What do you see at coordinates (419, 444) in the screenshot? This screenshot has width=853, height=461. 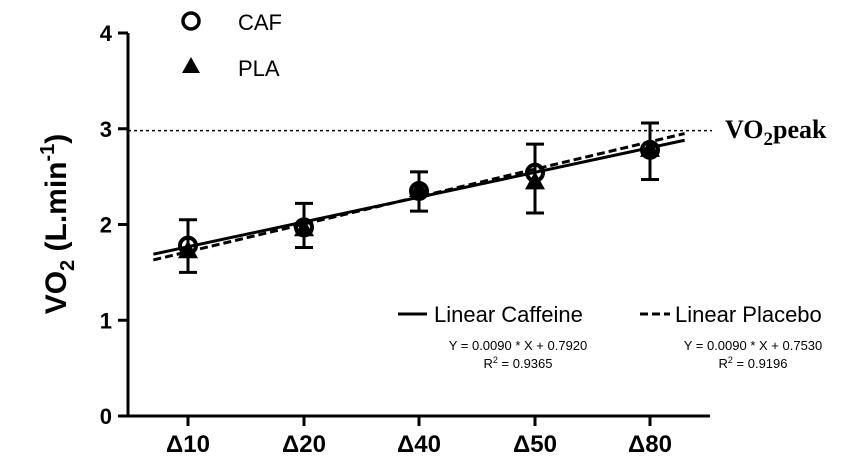 I see `x-tick-label: Δ40` at bounding box center [419, 444].